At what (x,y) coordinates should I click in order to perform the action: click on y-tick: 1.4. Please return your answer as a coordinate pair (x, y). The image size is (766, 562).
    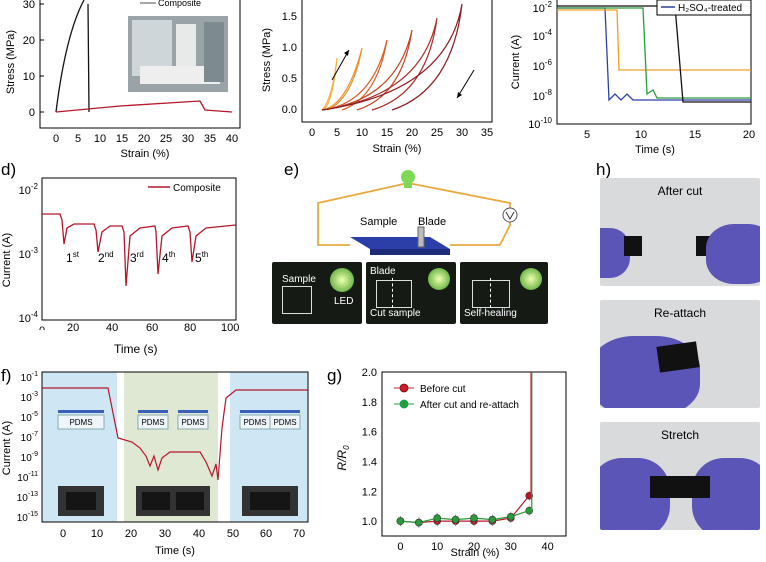
    Looking at the image, I should click on (369, 462).